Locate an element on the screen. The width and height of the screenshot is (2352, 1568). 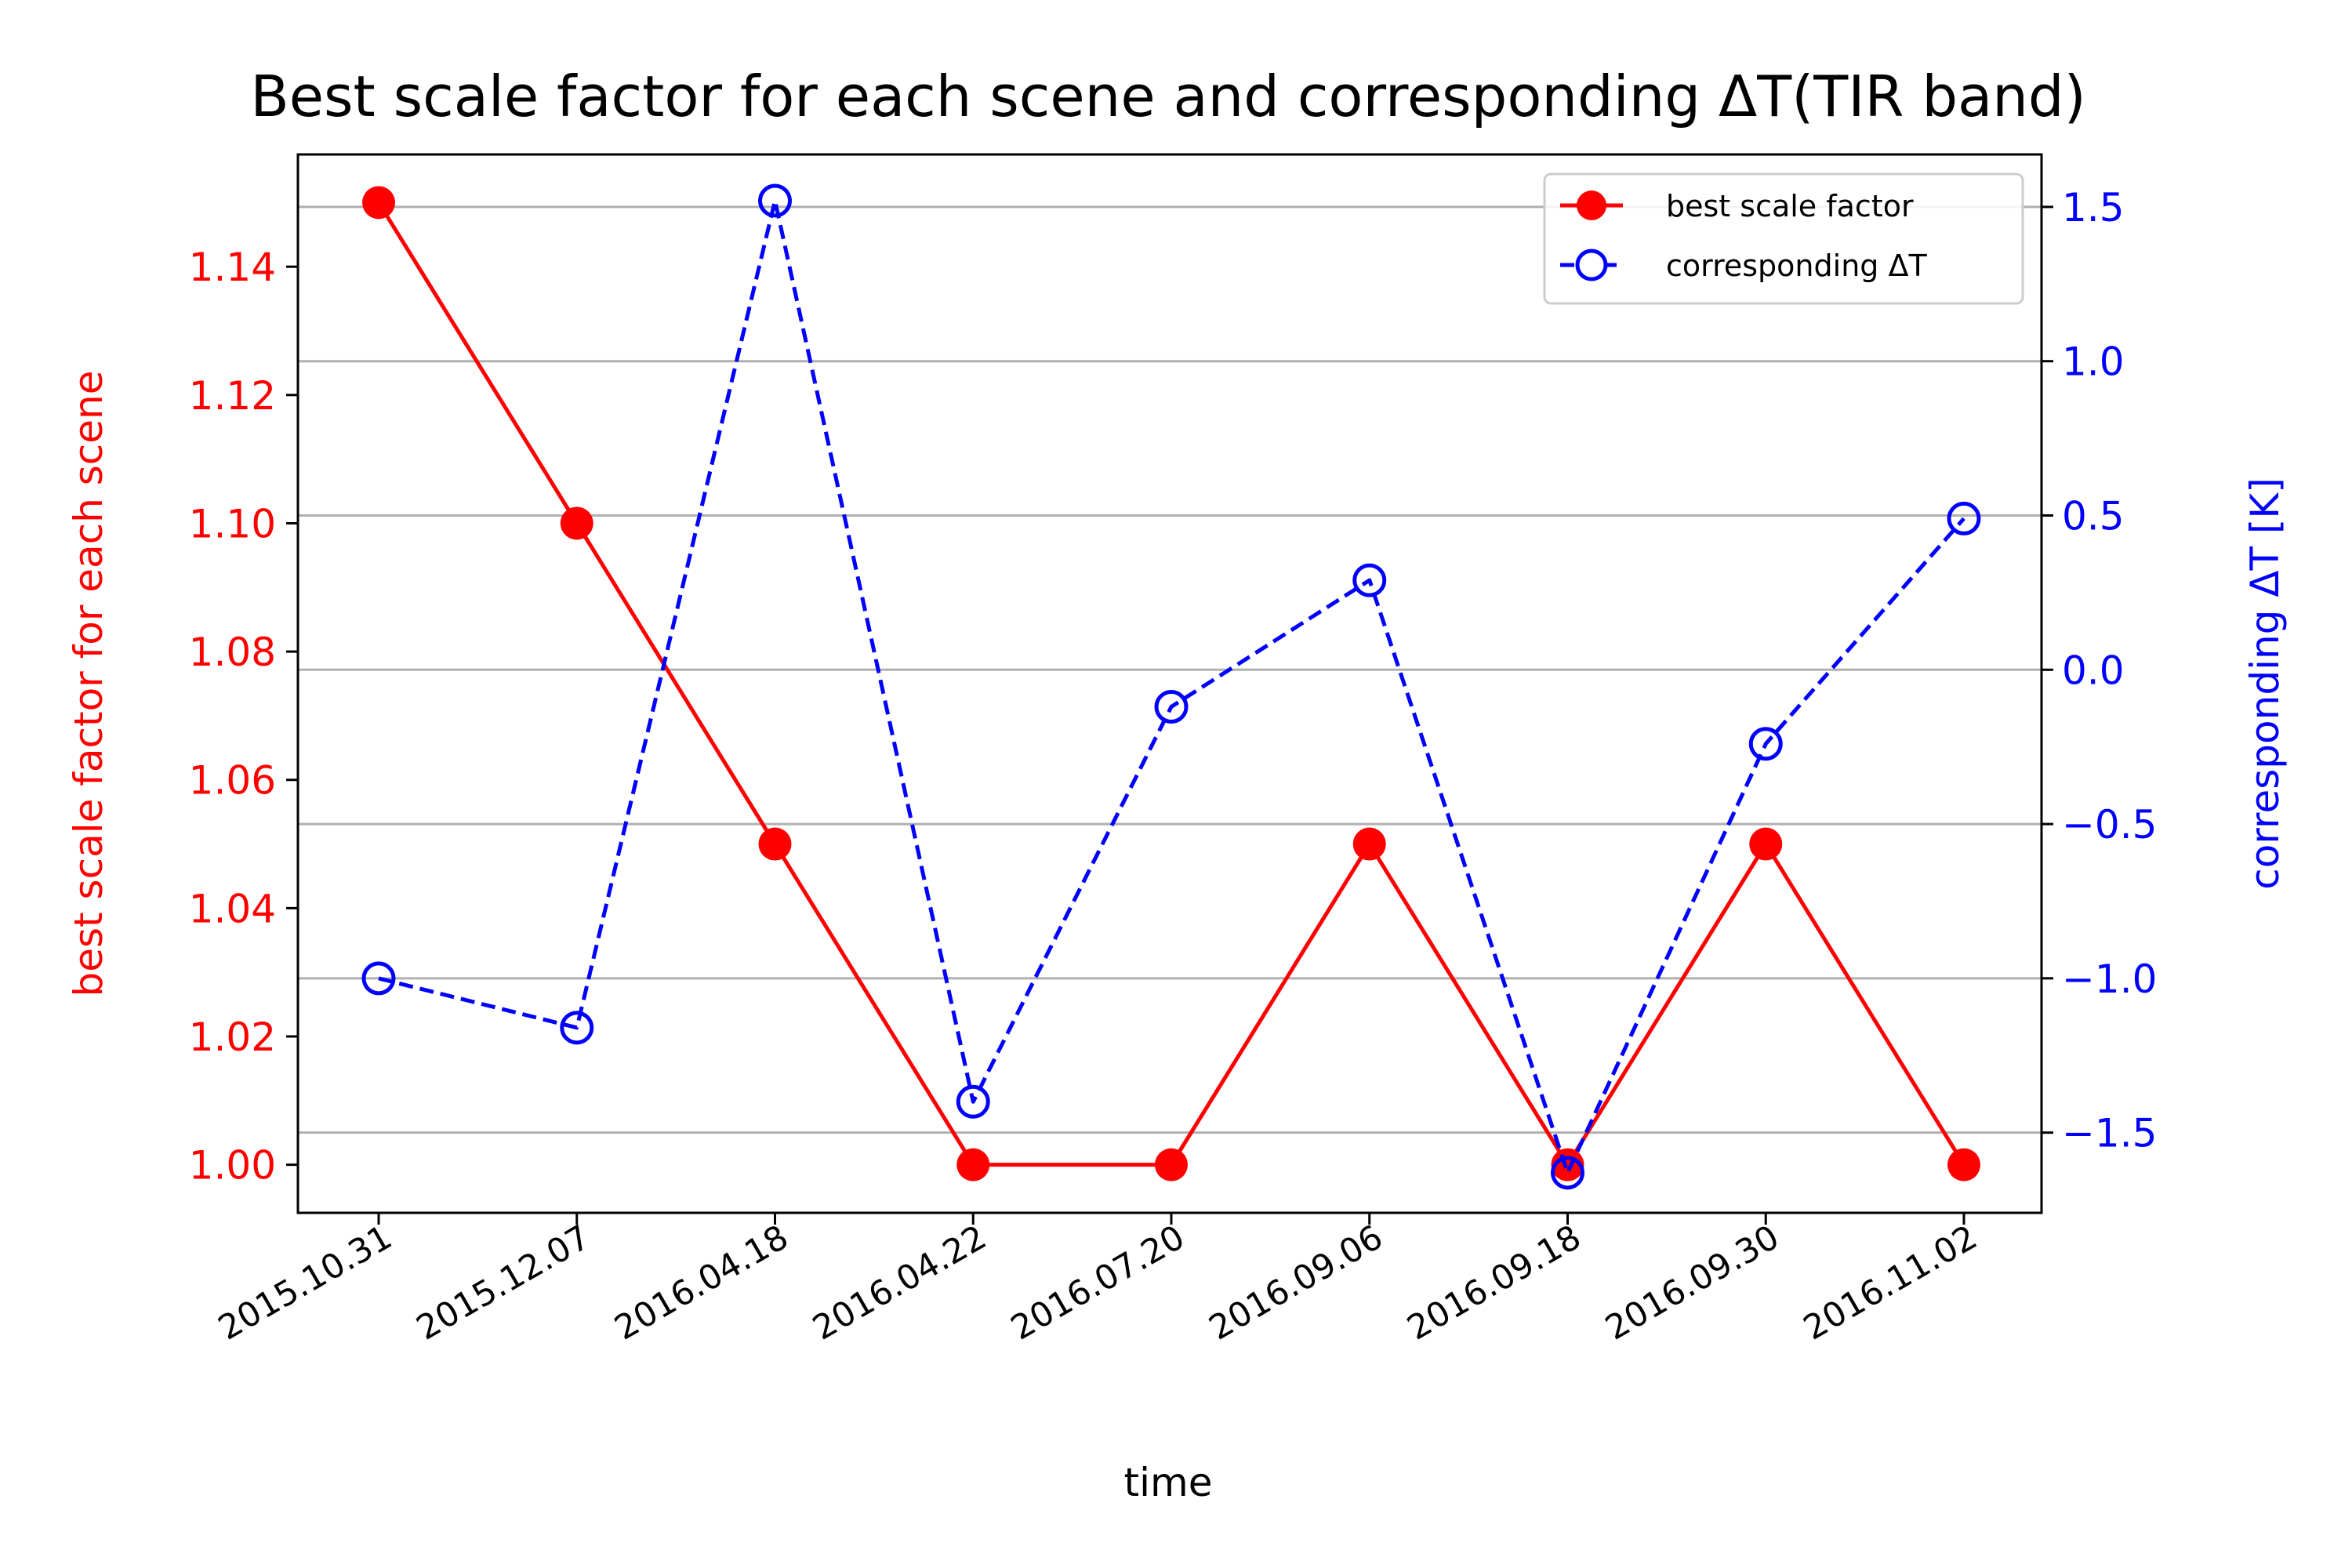
x-tick-label: 2016.09.18 is located at coordinates (1494, 1283).